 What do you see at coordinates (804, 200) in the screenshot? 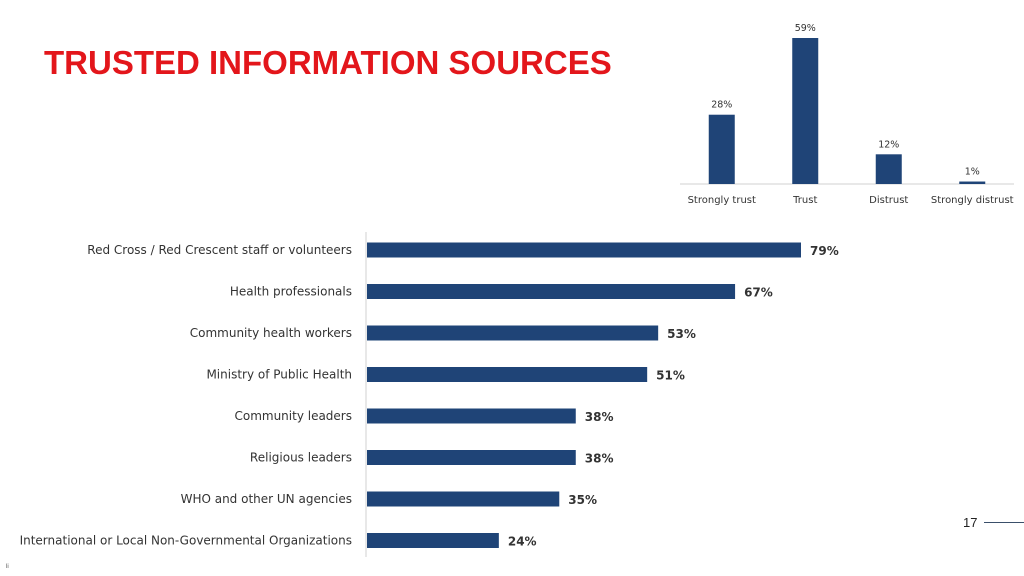
I see `category-label-1: Trust` at bounding box center [804, 200].